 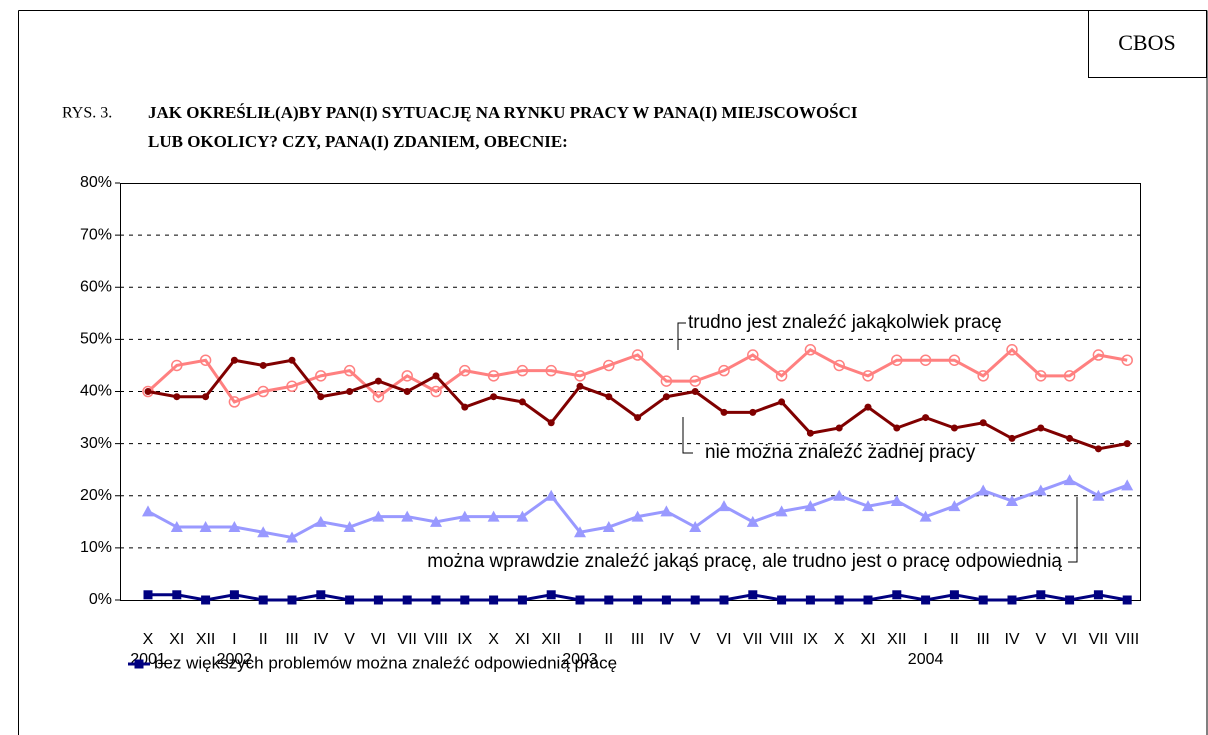 I want to click on y-tick-label: 0%, so click(x=100, y=599).